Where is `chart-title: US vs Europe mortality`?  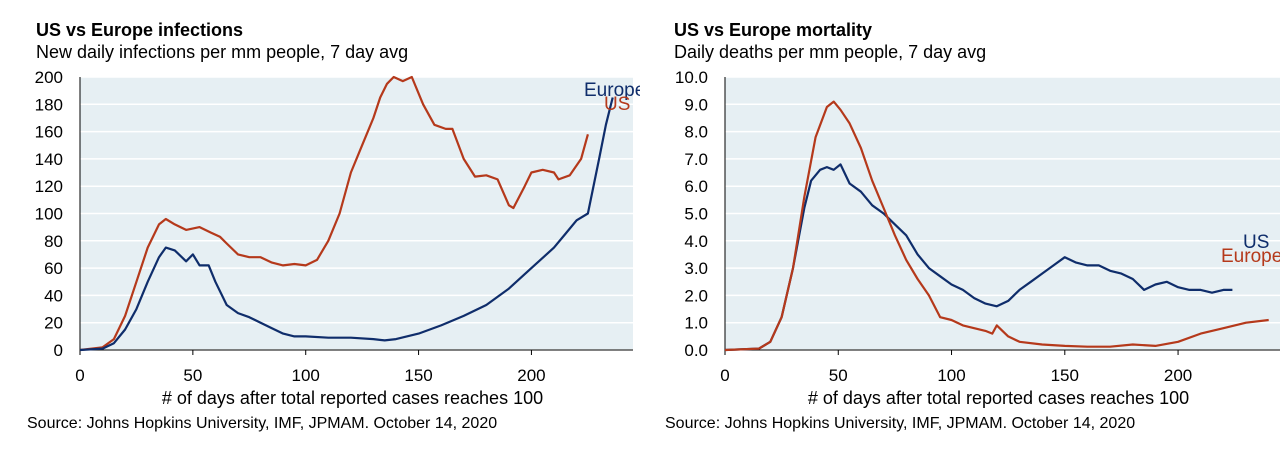
chart-title: US vs Europe mortality is located at coordinates (773, 30).